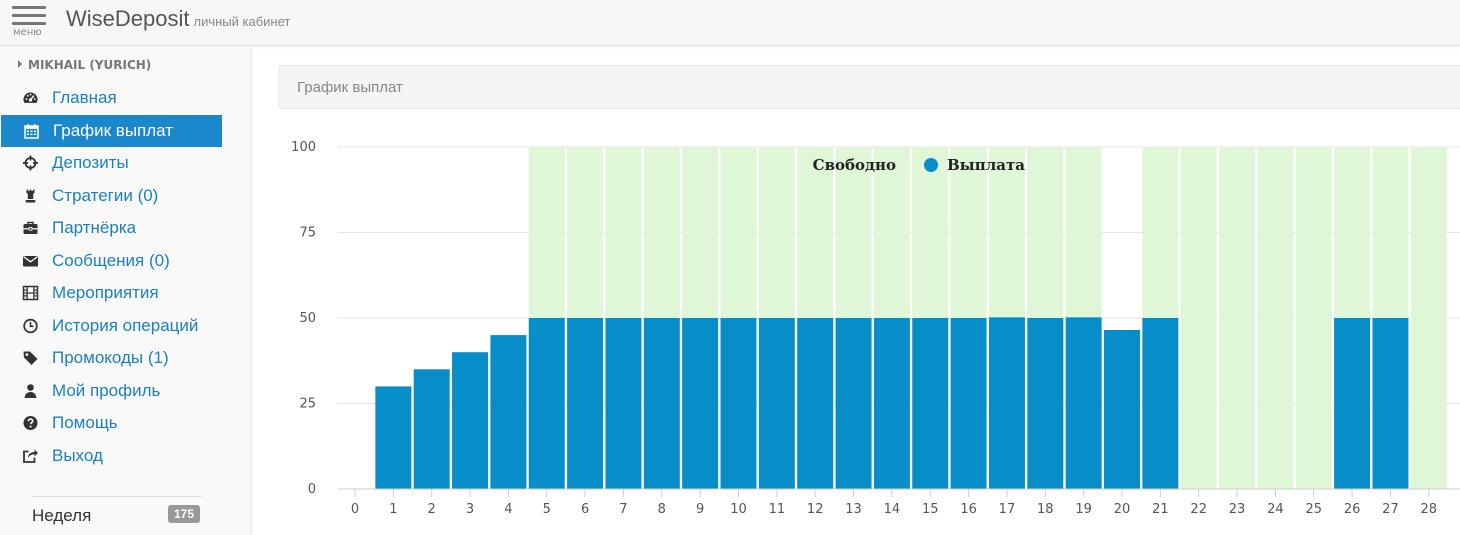 Image resolution: width=1460 pixels, height=535 pixels. Describe the element at coordinates (126, 261) in the screenshot. I see `sidebar-item-messages: Сообщения (0)` at that location.